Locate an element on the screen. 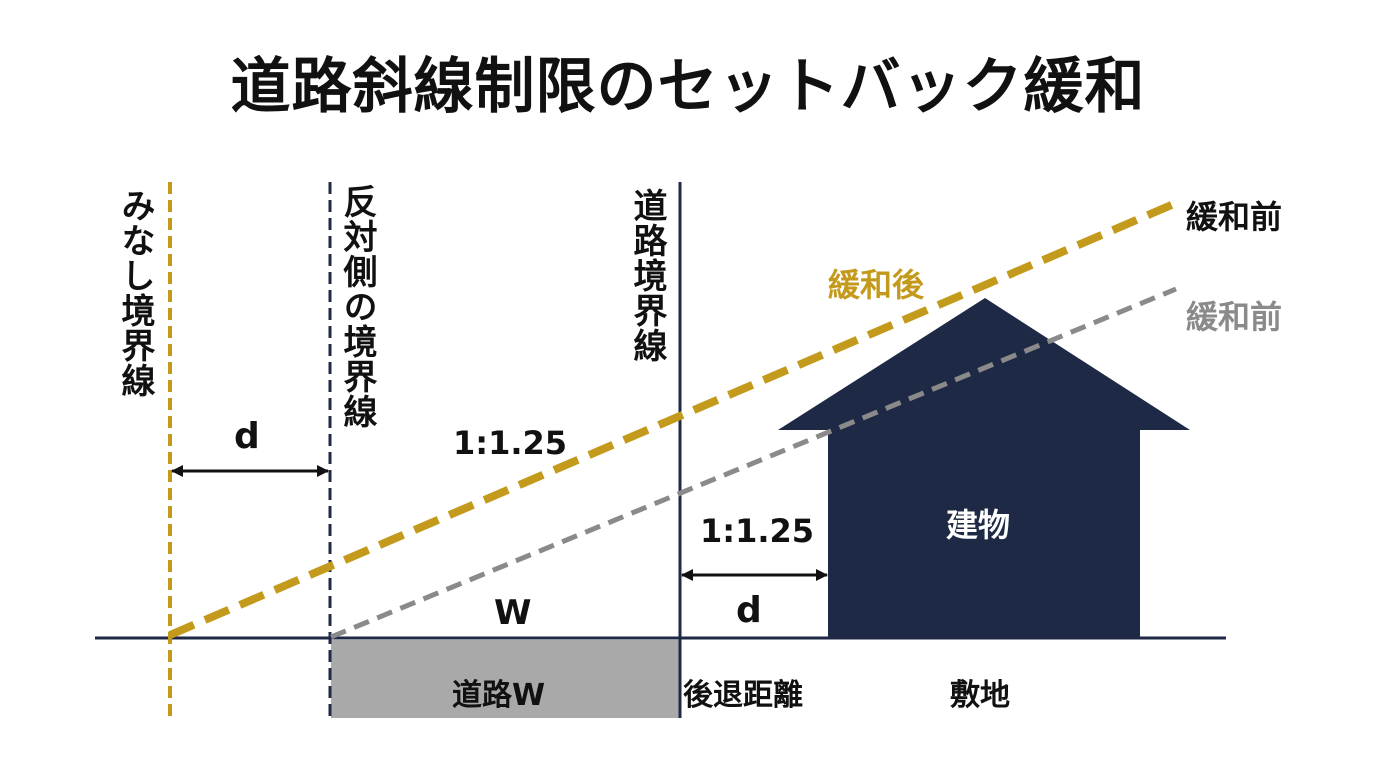 Image resolution: width=1376 pixels, height=768 pixels. deemed-boundary-label: みなし境界線 is located at coordinates (135, 293).